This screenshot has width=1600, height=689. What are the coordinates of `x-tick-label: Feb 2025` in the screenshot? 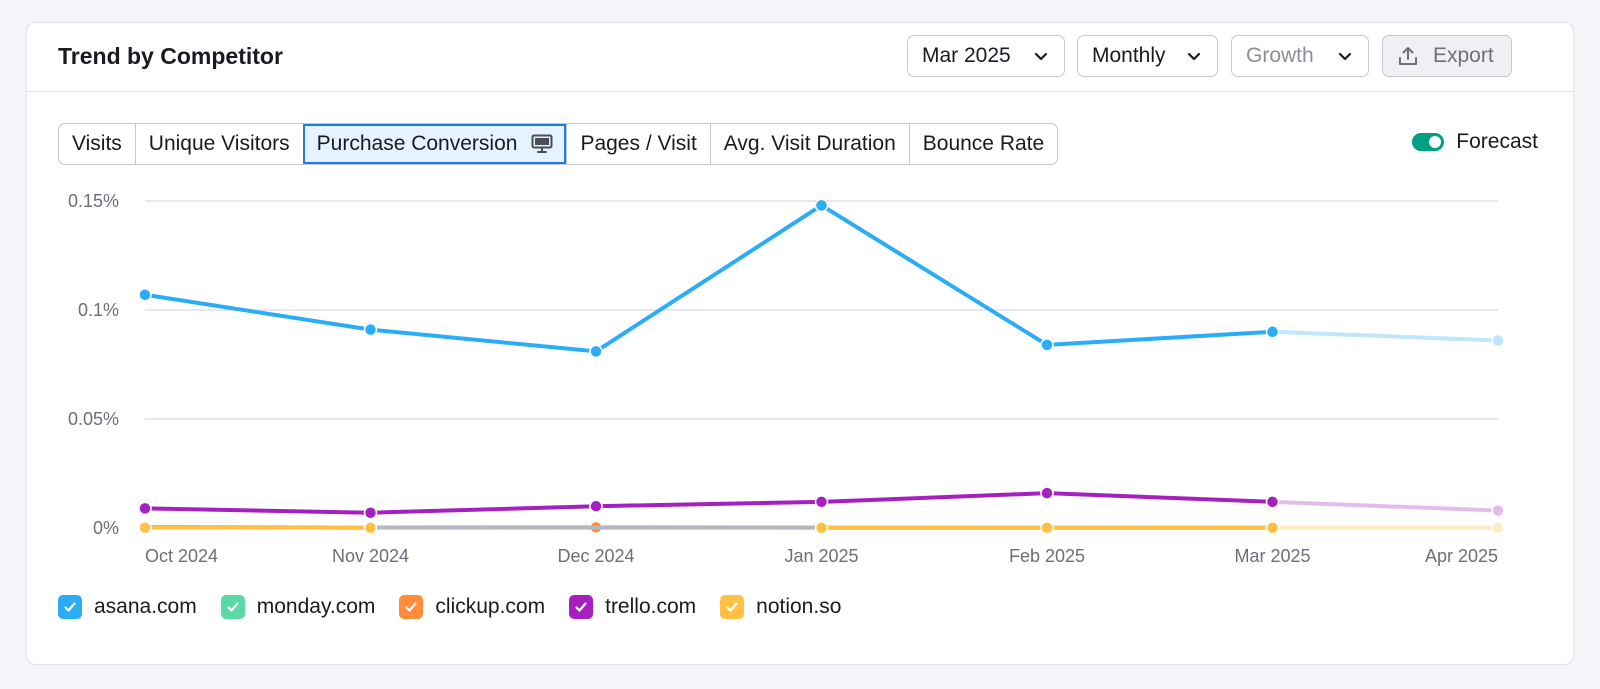 It's located at (1047, 556).